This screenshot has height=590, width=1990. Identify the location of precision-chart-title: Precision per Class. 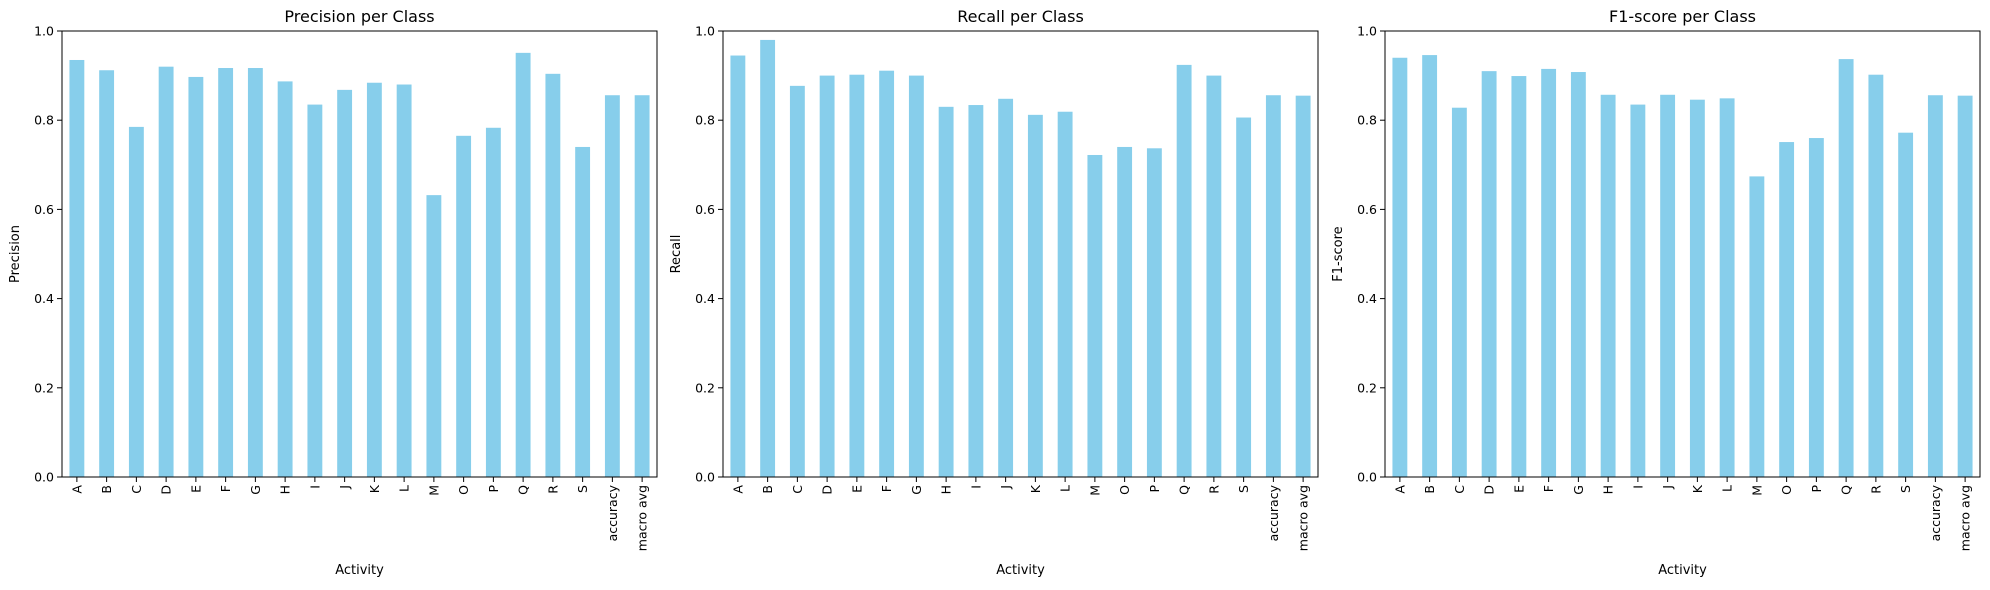
(359, 16).